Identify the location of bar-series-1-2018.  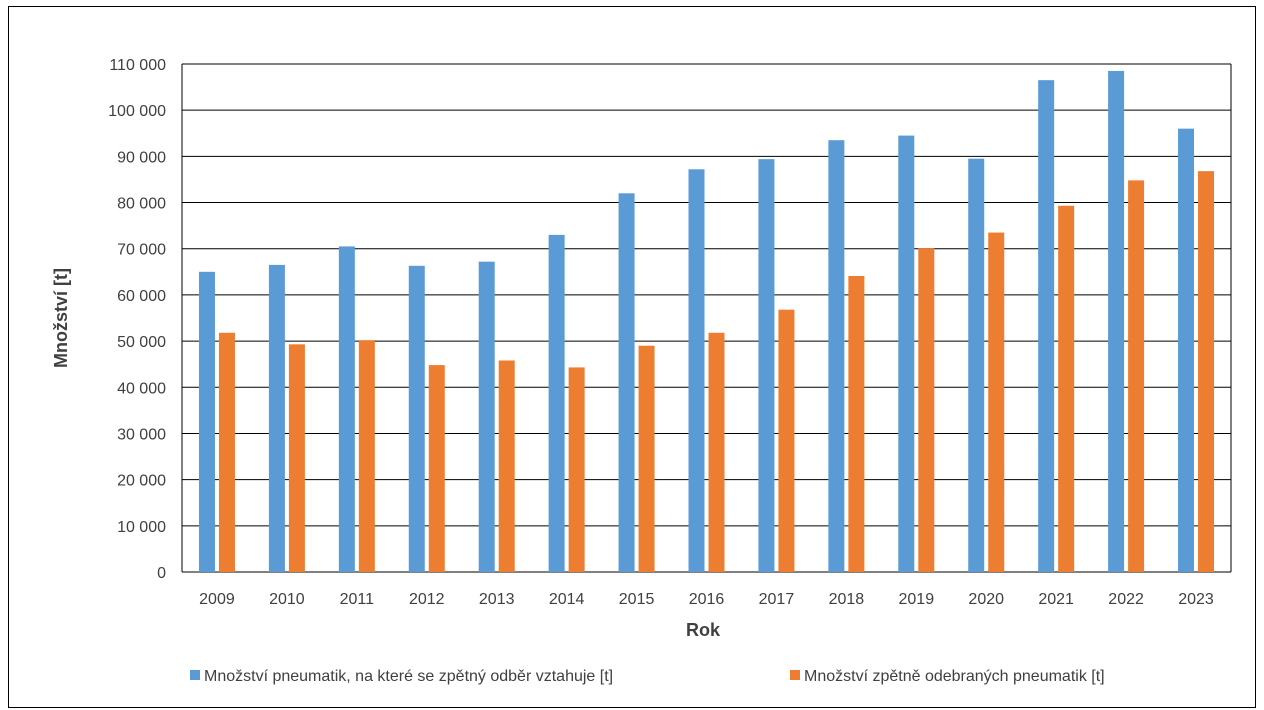
(836, 356).